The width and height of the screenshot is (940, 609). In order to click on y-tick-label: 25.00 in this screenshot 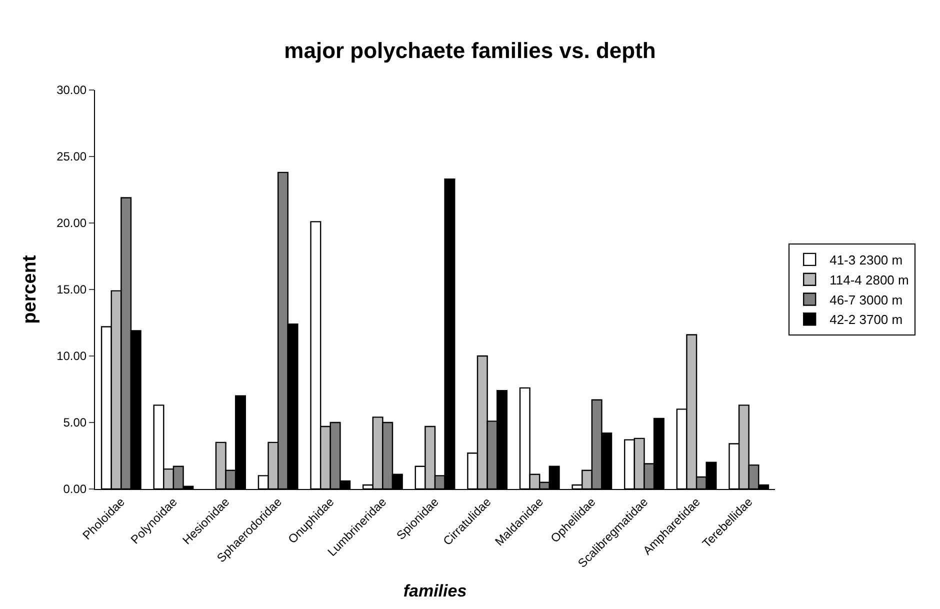, I will do `click(71, 157)`.